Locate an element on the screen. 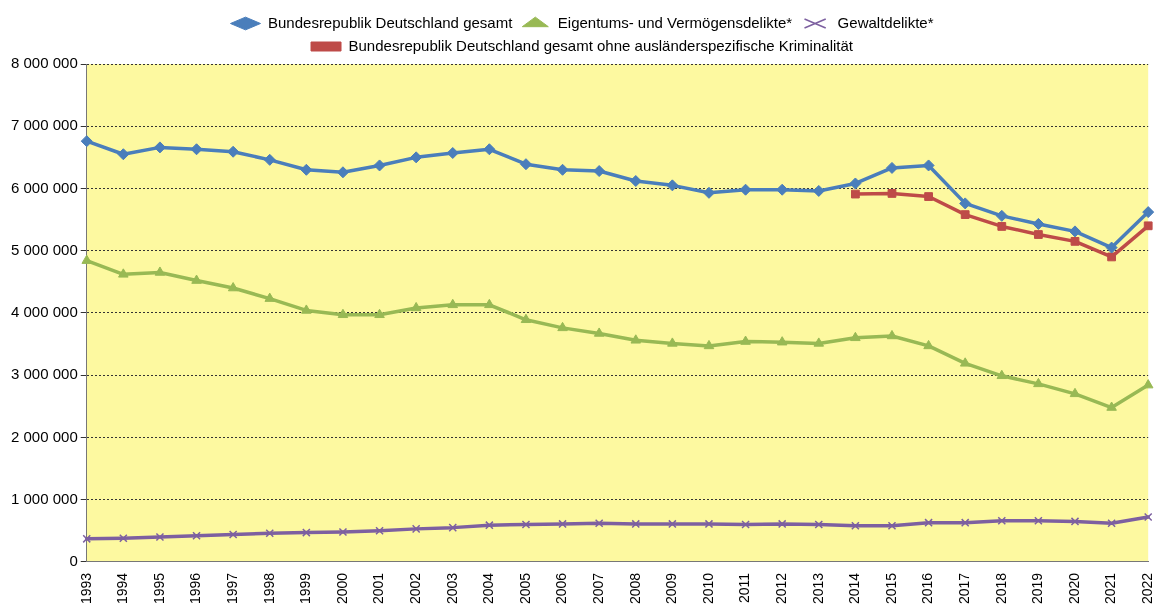 Image resolution: width=1176 pixels, height=615 pixels. x-tick-label: 2016 is located at coordinates (927, 588).